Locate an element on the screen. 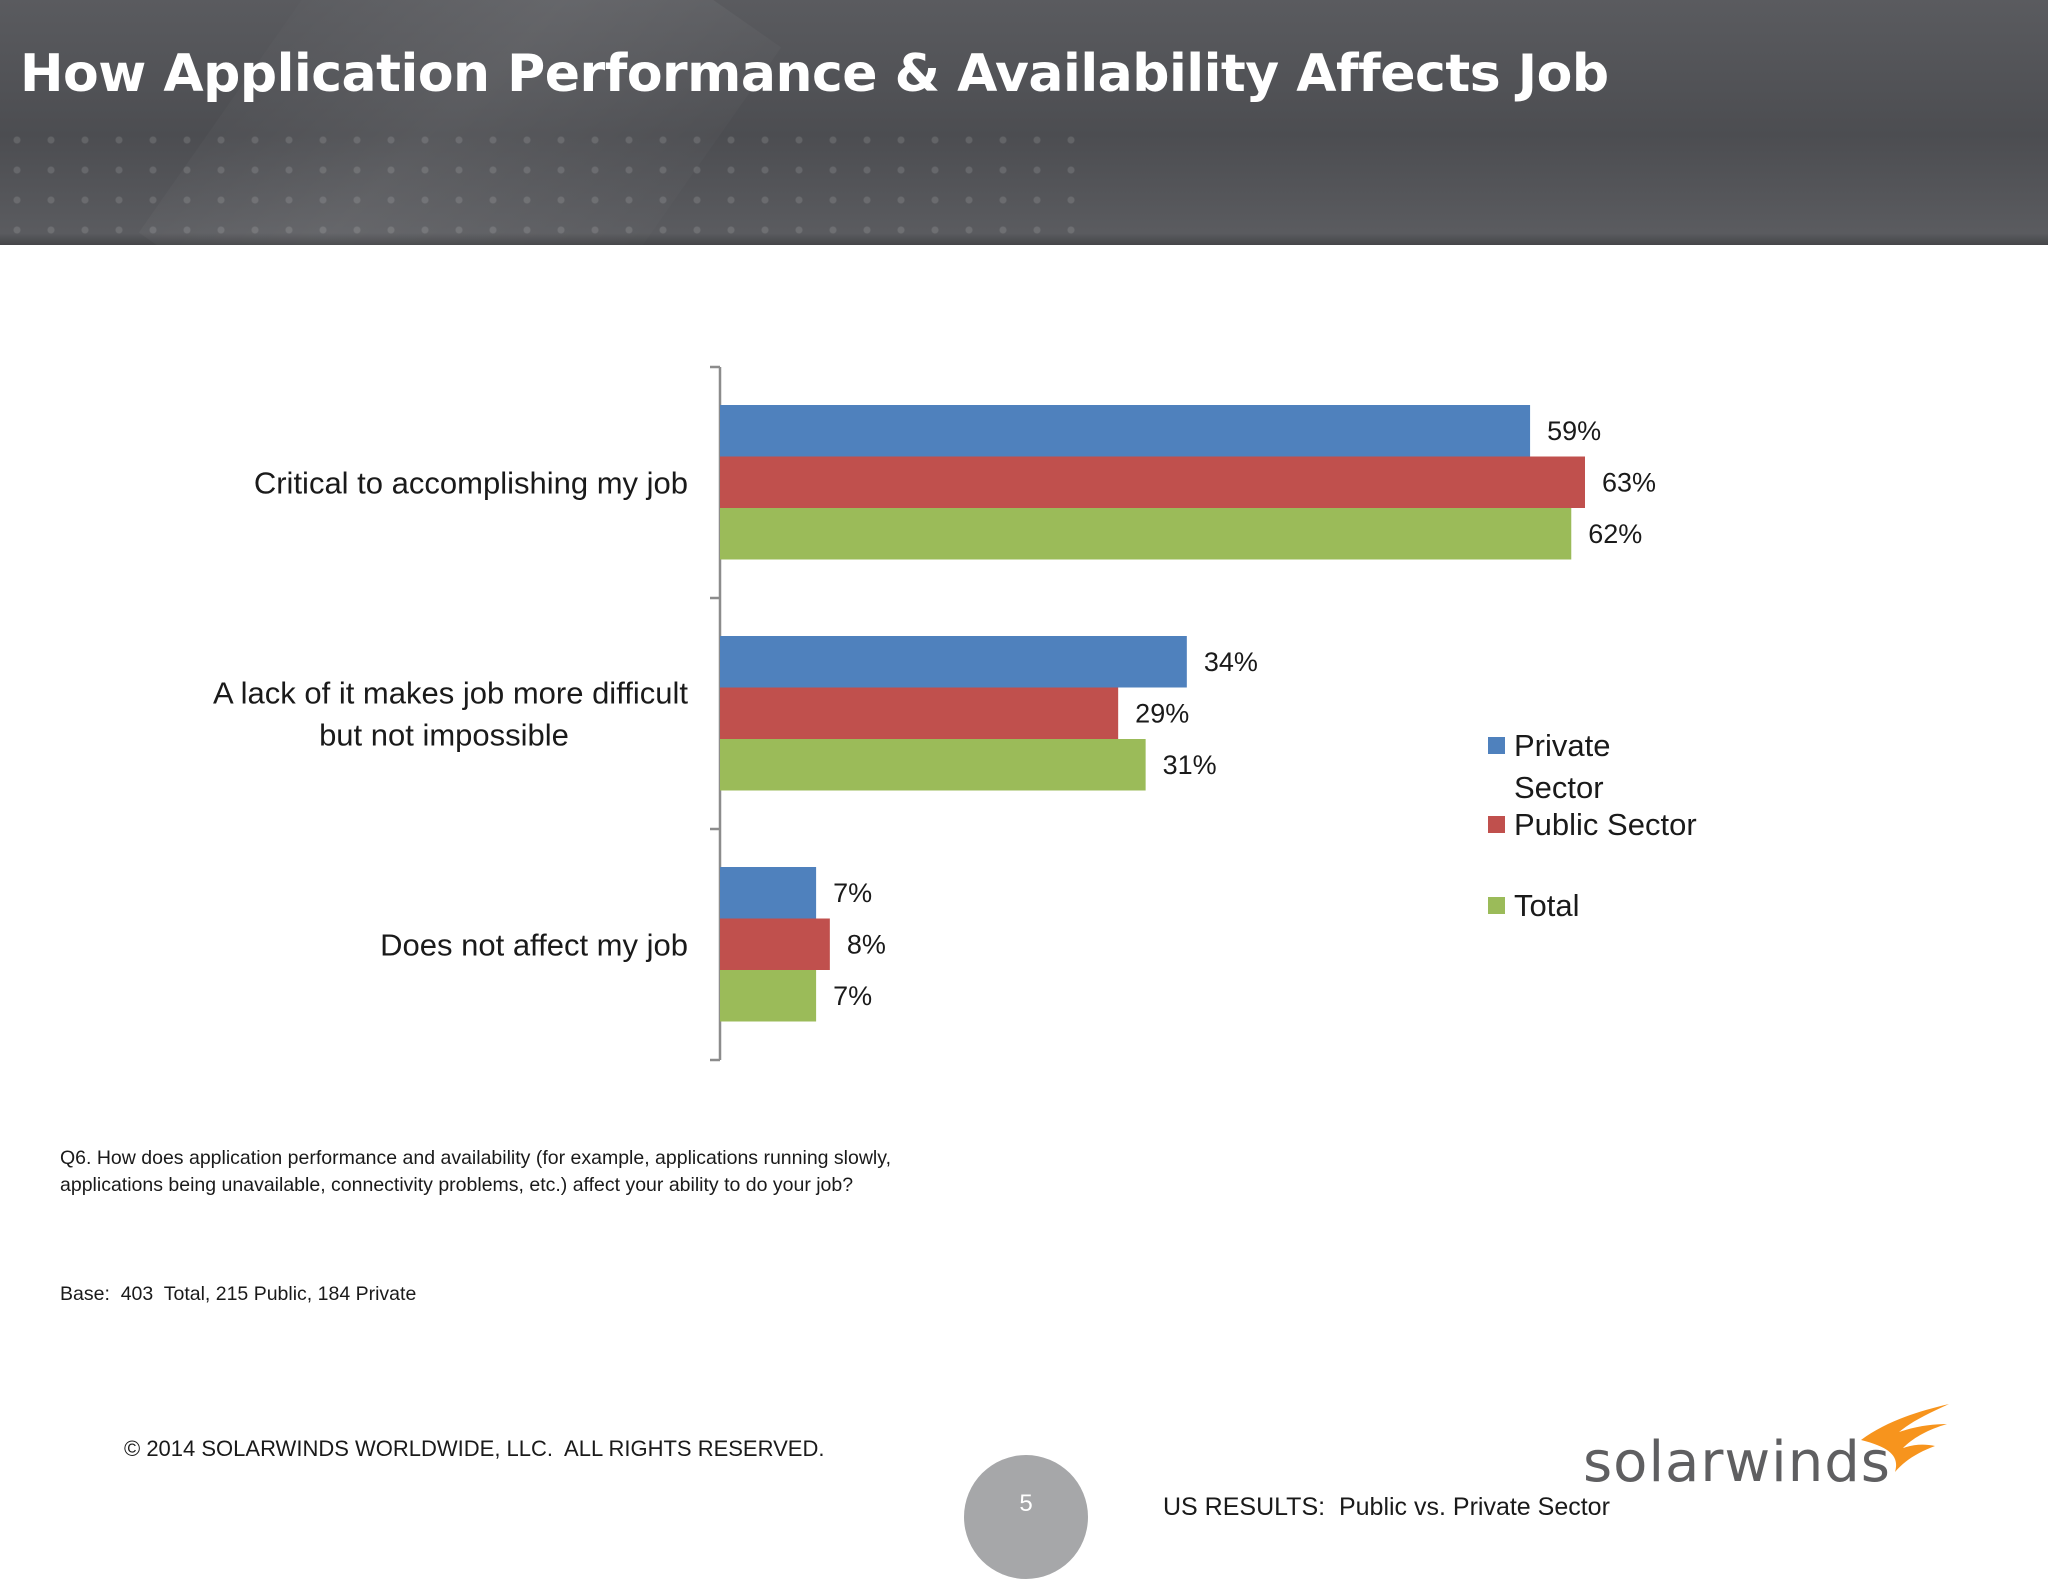  category-label: but not impossible is located at coordinates (444, 734).